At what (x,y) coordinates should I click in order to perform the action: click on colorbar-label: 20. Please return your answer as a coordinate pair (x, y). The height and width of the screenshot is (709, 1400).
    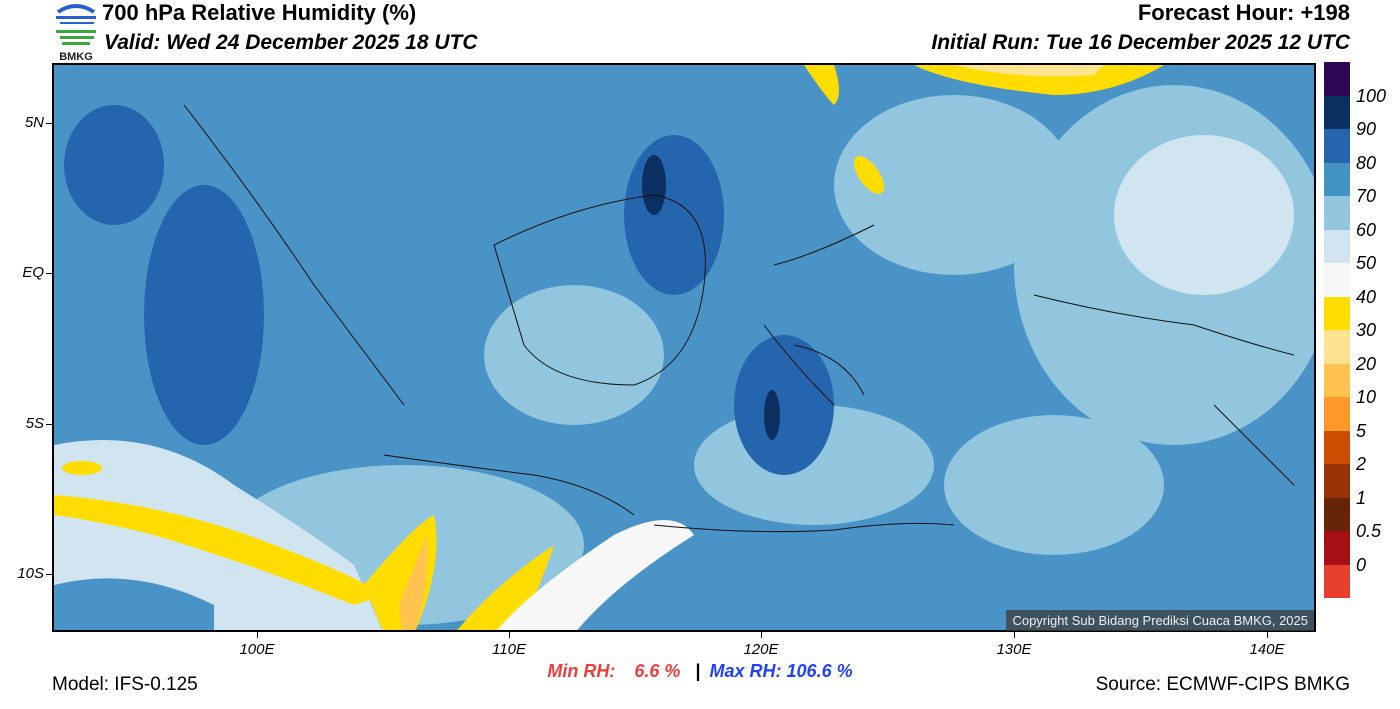
    Looking at the image, I should click on (1366, 363).